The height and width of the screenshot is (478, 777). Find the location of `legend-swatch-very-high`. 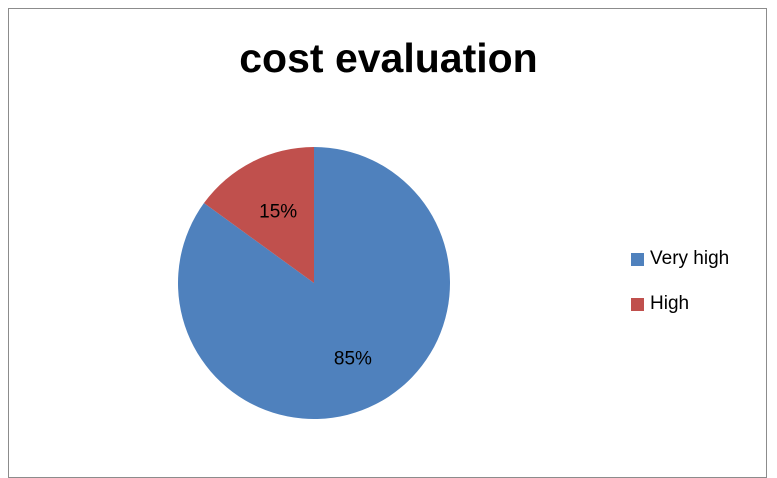

legend-swatch-very-high is located at coordinates (637, 259).